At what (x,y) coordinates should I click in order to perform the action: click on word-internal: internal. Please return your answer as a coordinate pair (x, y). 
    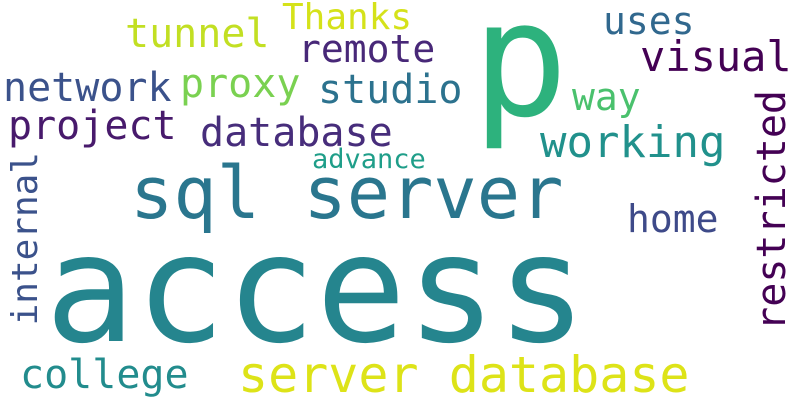
    Looking at the image, I should click on (25, 239).